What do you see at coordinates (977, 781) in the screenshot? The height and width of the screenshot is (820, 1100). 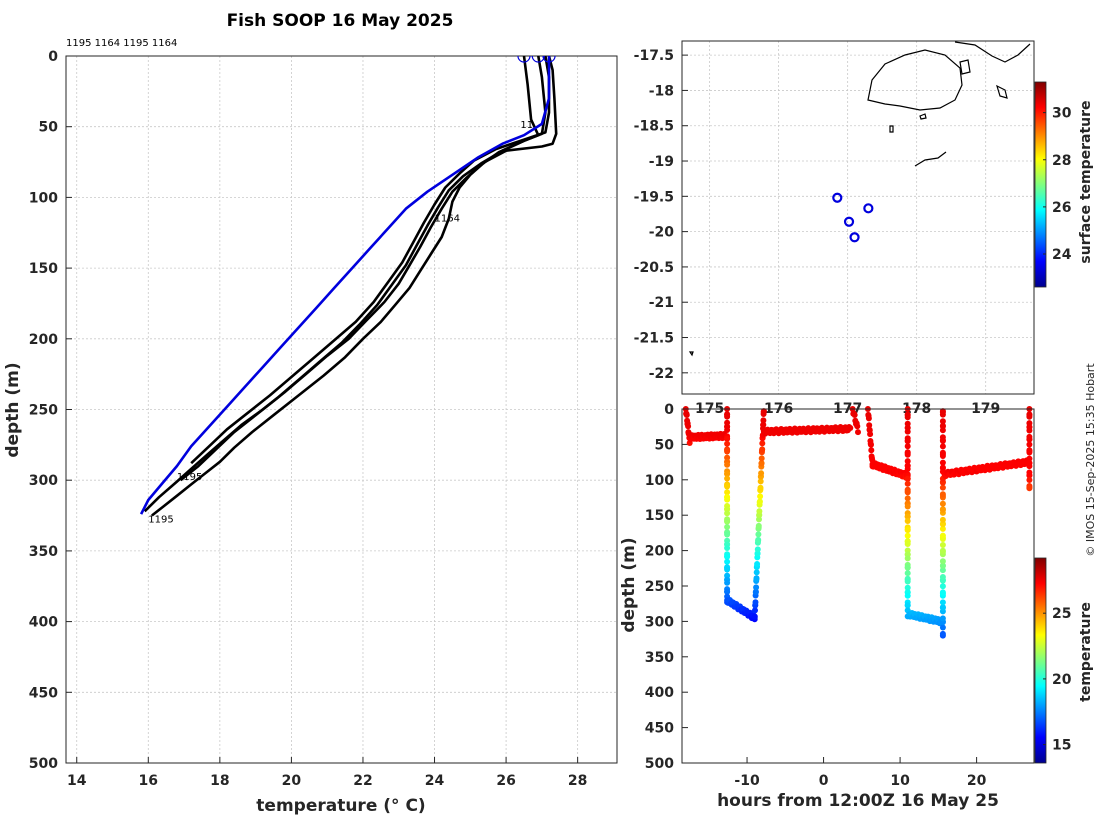 I see `section-xtick-label: 20` at bounding box center [977, 781].